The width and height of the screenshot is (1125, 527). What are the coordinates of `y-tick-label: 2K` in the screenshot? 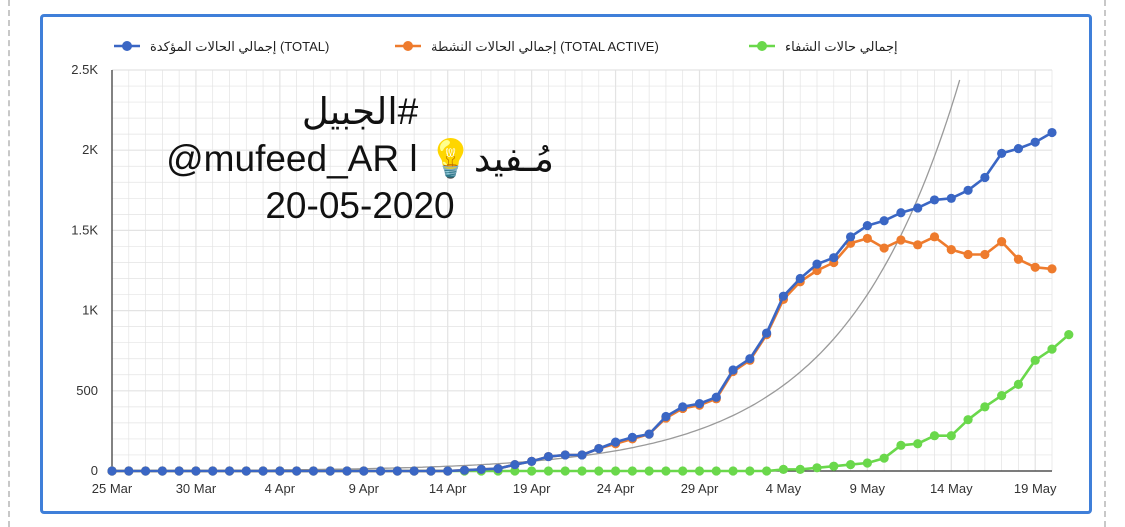 It's located at (90, 149).